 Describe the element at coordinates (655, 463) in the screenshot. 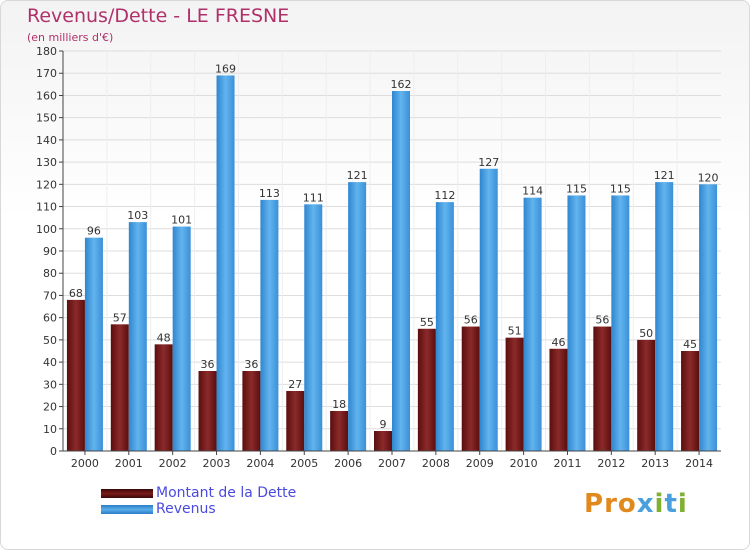

I see `x-tick-label: 2013` at that location.